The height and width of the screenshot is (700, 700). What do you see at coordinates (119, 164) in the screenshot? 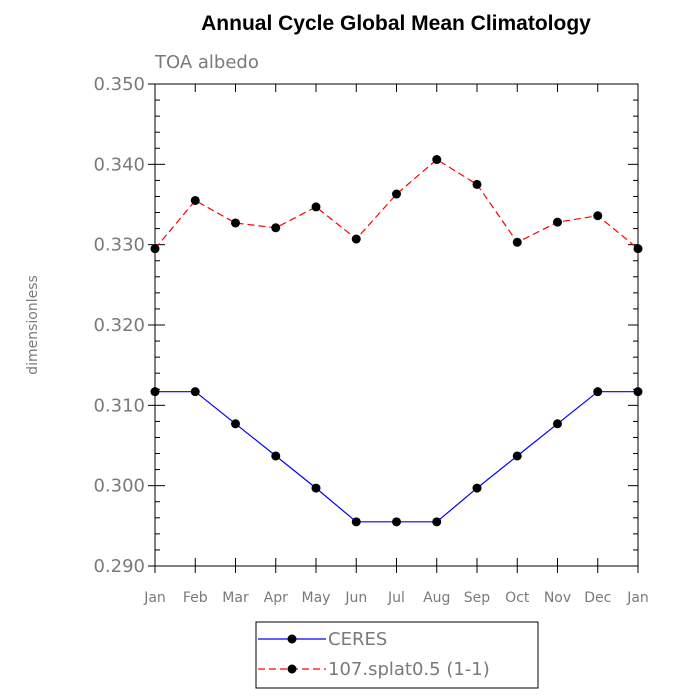
I see `y-tick-label: 0.340` at bounding box center [119, 164].